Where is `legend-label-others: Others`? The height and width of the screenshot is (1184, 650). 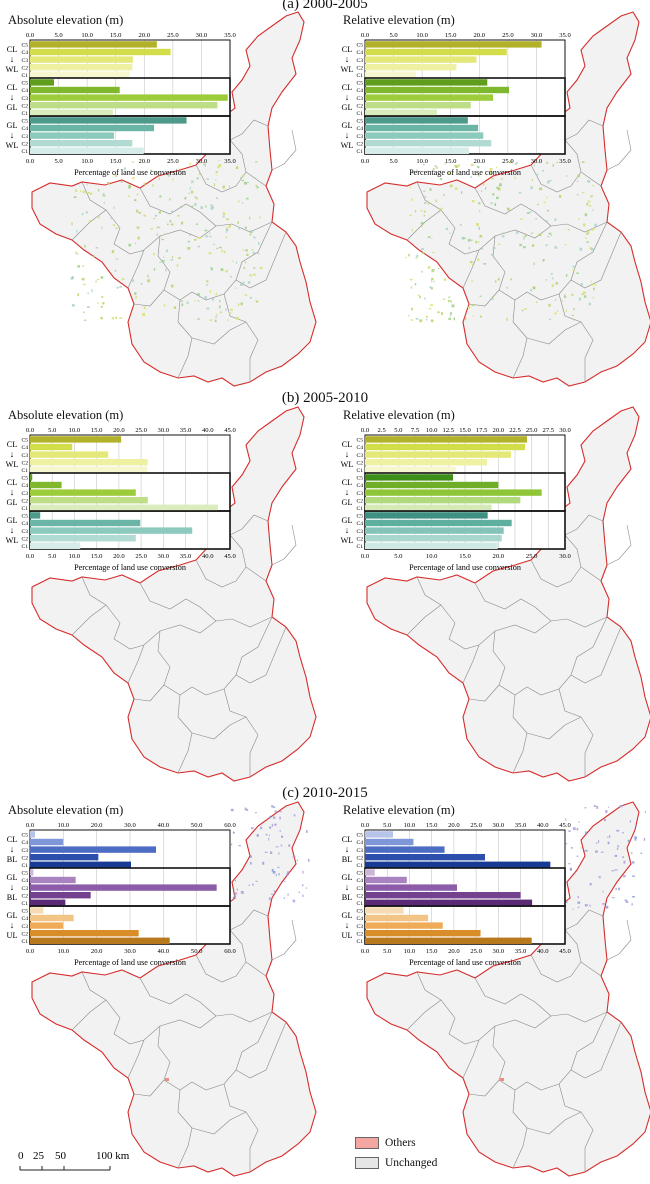 legend-label-others: Others is located at coordinates (400, 1143).